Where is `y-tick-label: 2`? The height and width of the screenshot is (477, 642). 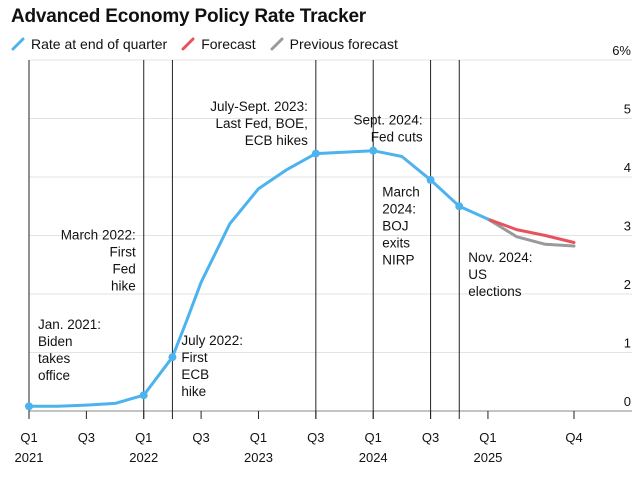 y-tick-label: 2 is located at coordinates (627, 284).